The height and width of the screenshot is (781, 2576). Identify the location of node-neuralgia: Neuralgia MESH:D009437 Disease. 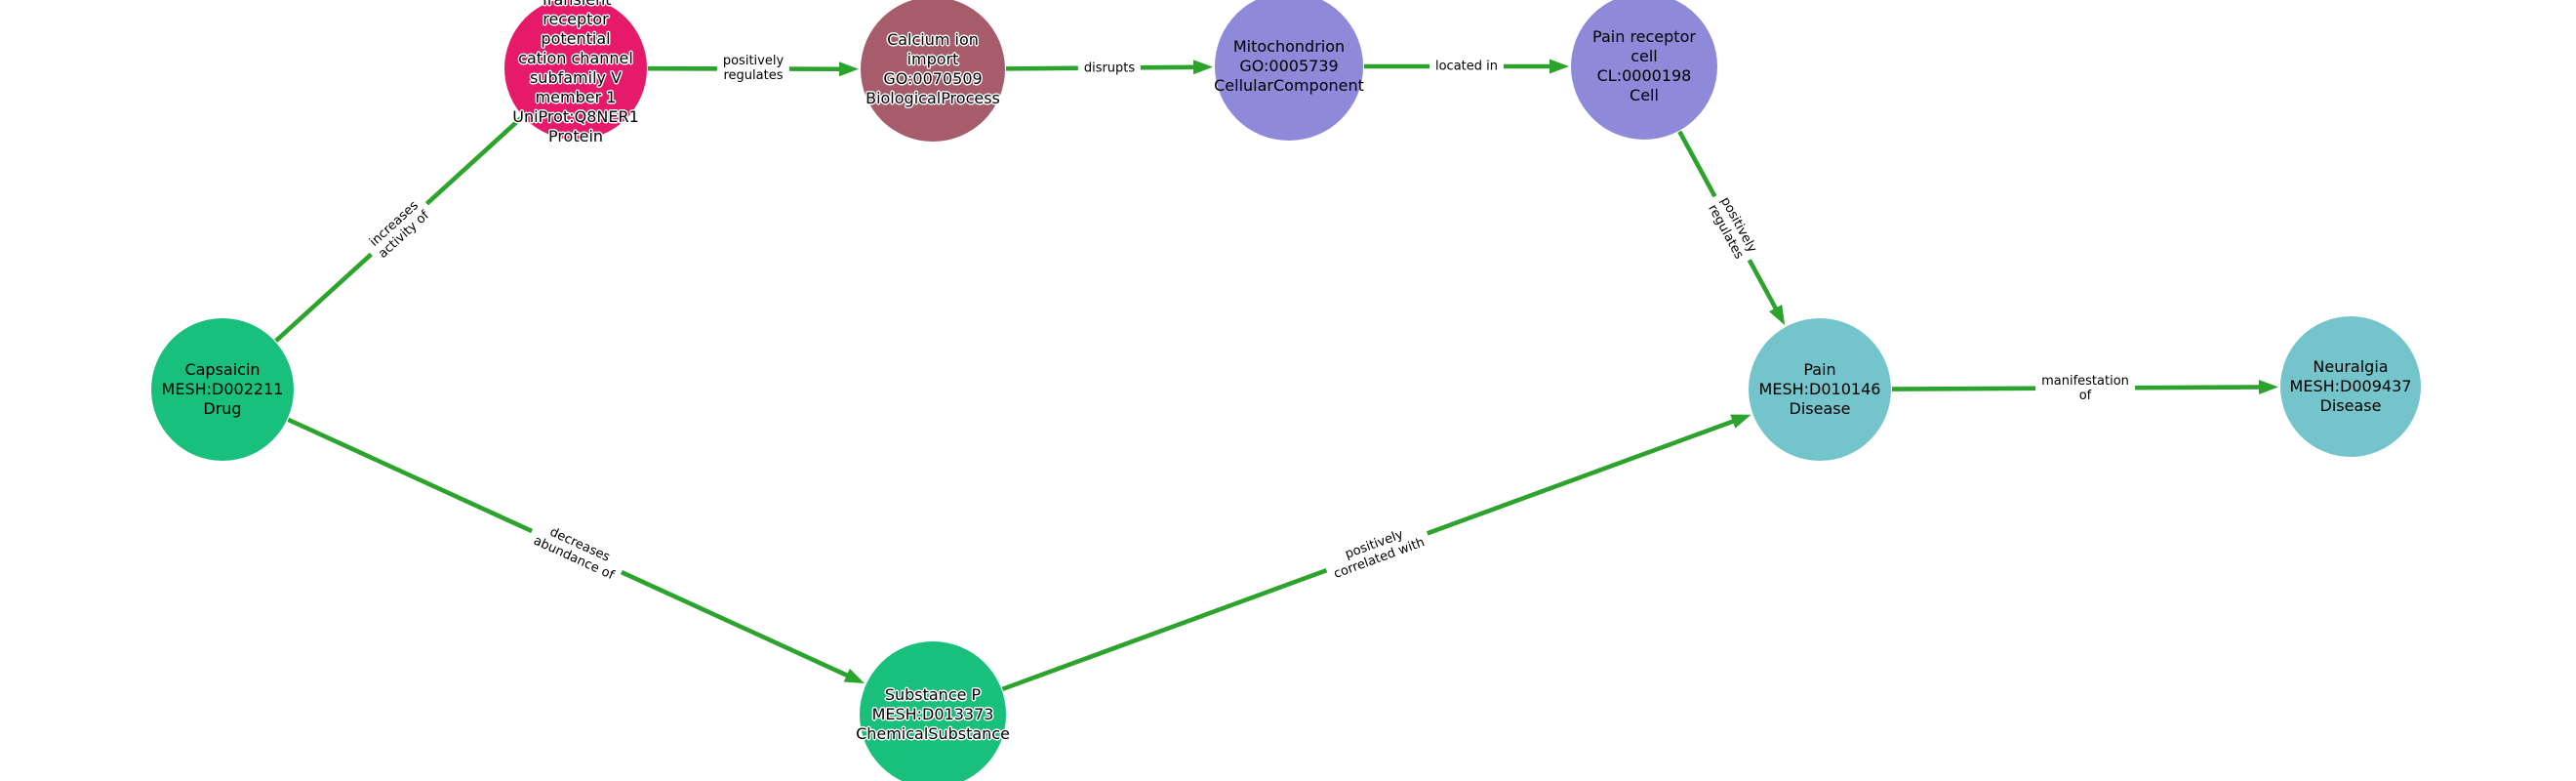
(2350, 386).